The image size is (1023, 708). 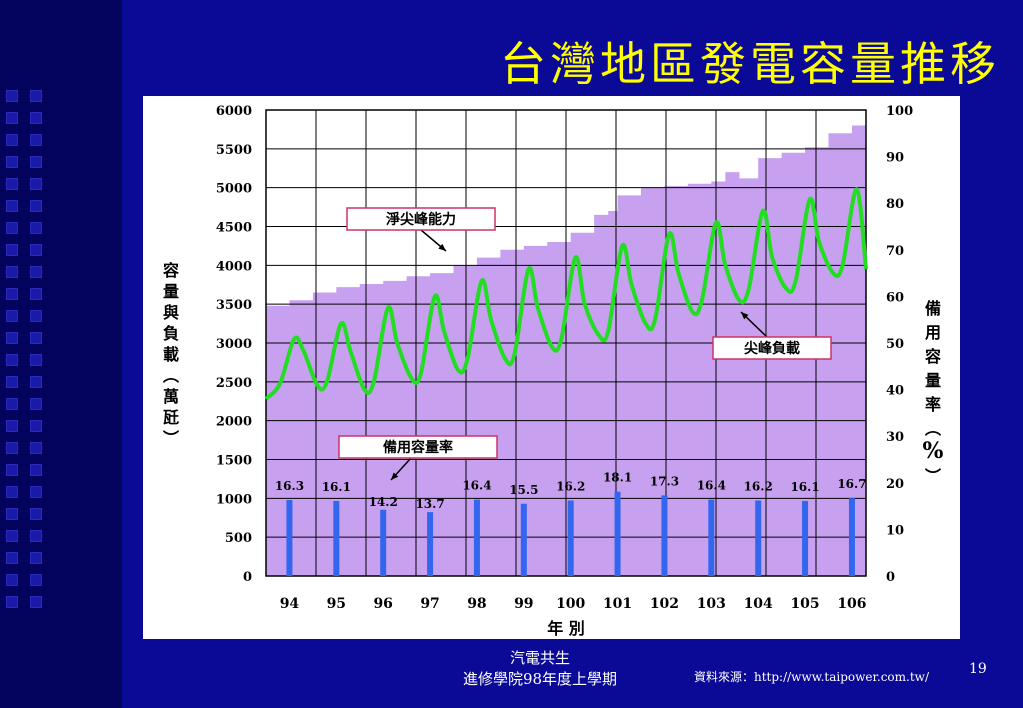 What do you see at coordinates (895, 391) in the screenshot?
I see `y-right-tick: 40` at bounding box center [895, 391].